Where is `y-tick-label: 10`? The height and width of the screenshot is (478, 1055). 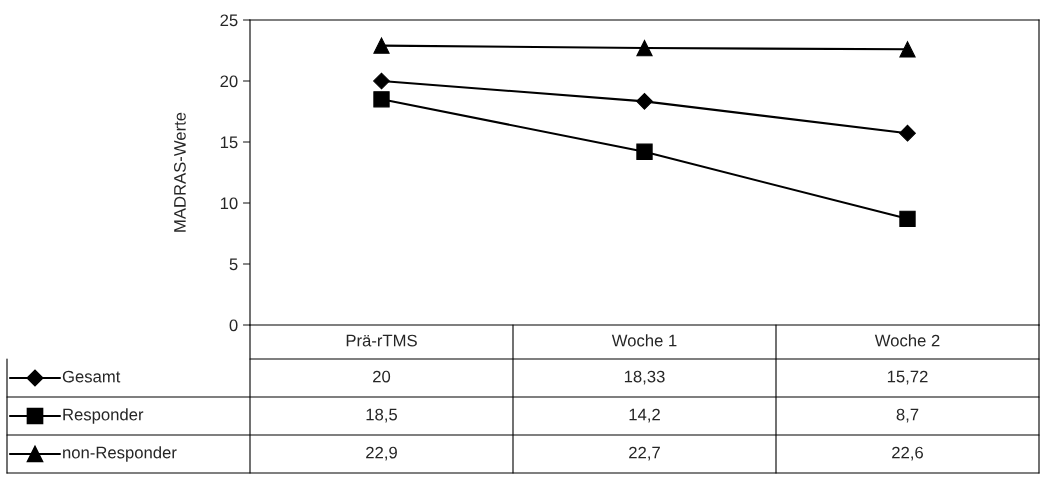 y-tick-label: 10 is located at coordinates (229, 203).